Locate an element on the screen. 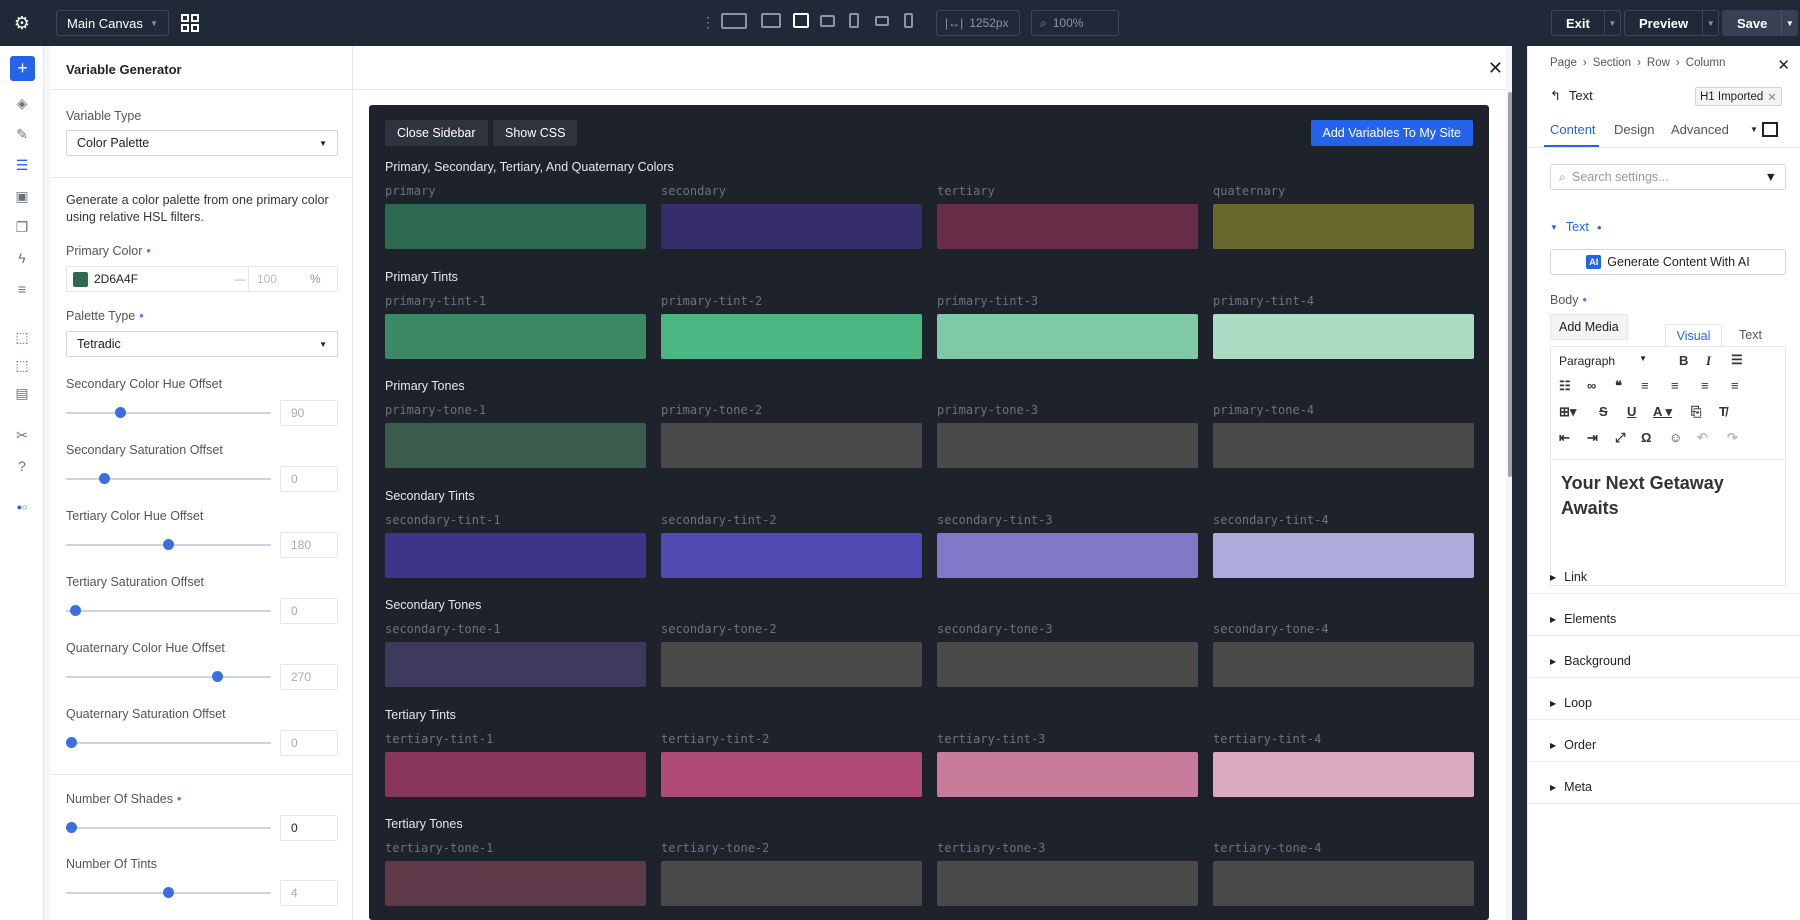 This screenshot has height=920, width=1800. align-right-icon: ≡ is located at coordinates (1705, 385).